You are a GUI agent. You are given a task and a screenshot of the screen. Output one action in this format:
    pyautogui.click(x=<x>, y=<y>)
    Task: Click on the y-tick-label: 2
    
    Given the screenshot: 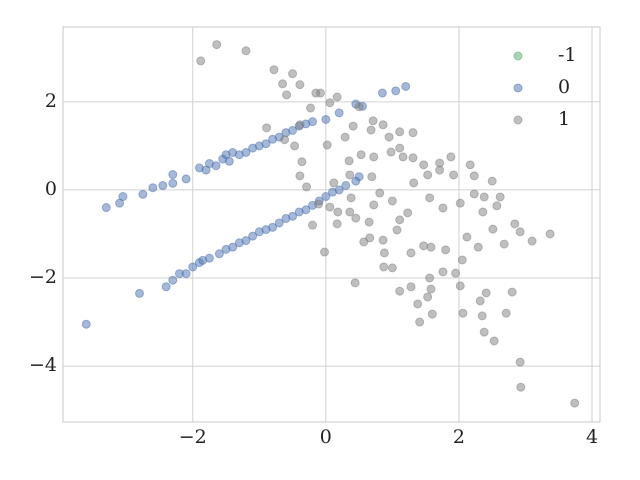 What is the action you would take?
    pyautogui.click(x=51, y=101)
    